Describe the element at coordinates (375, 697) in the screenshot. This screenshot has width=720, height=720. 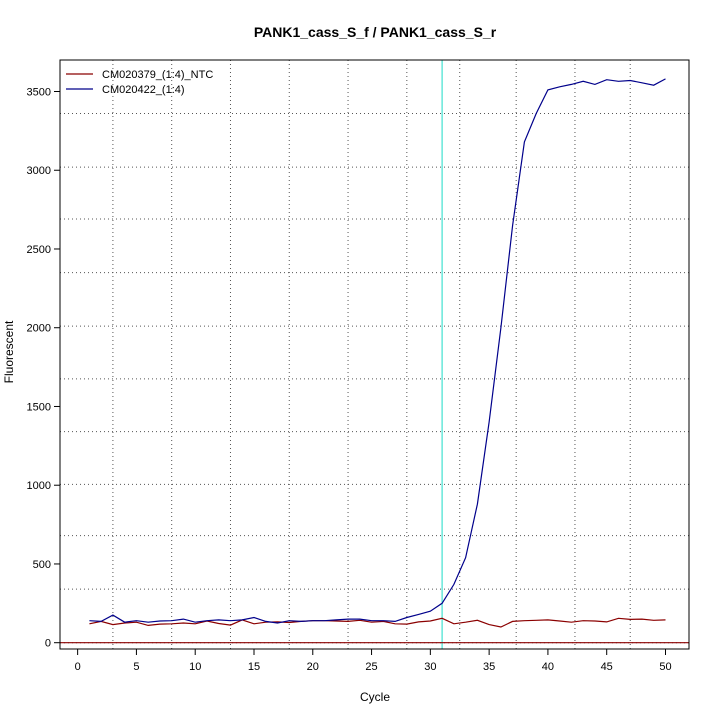
I see `x-axis-label: Cycle` at that location.